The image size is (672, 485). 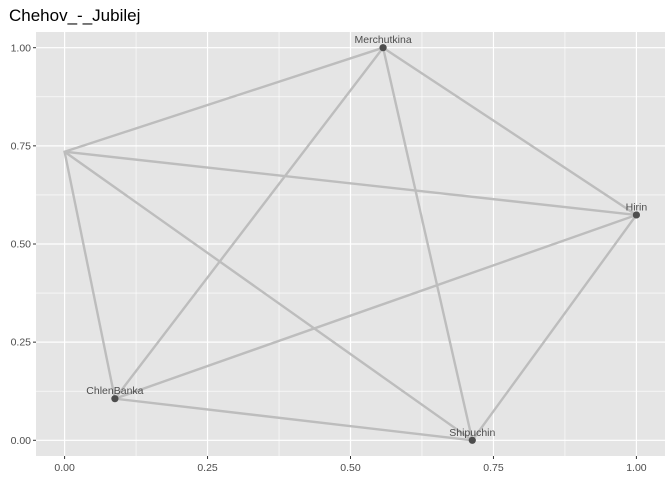 I want to click on x-axis: 0.00 0.25 0.50 0.75 1.00, so click(x=350, y=465).